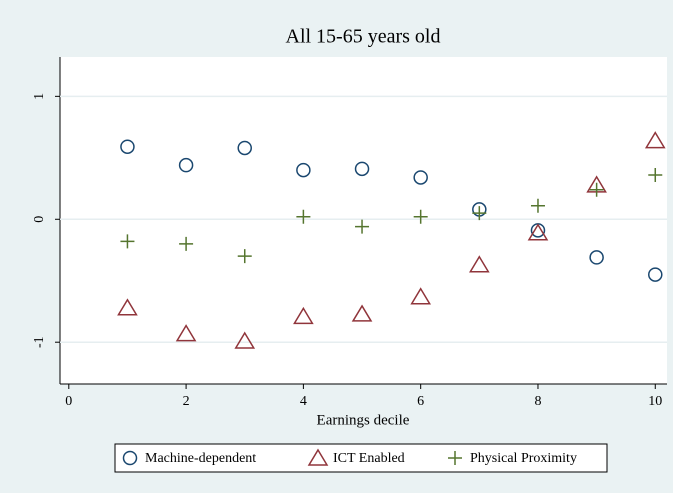 The image size is (673, 493). Describe the element at coordinates (369, 458) in the screenshot. I see `legend-label: ICT Enabled` at that location.